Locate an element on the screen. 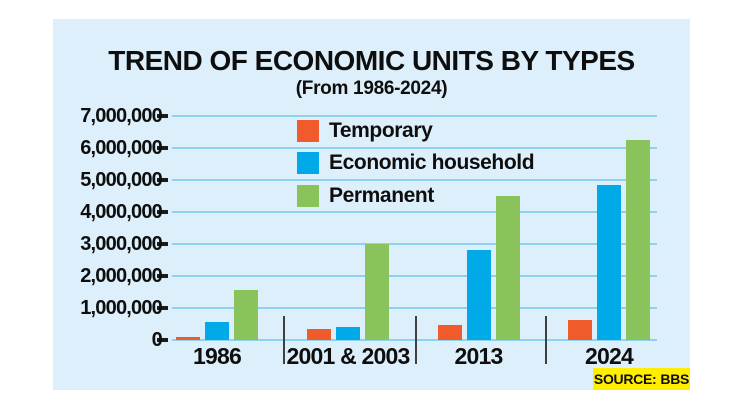 This screenshot has height=418, width=744. legend-label: Permanent is located at coordinates (381, 195).